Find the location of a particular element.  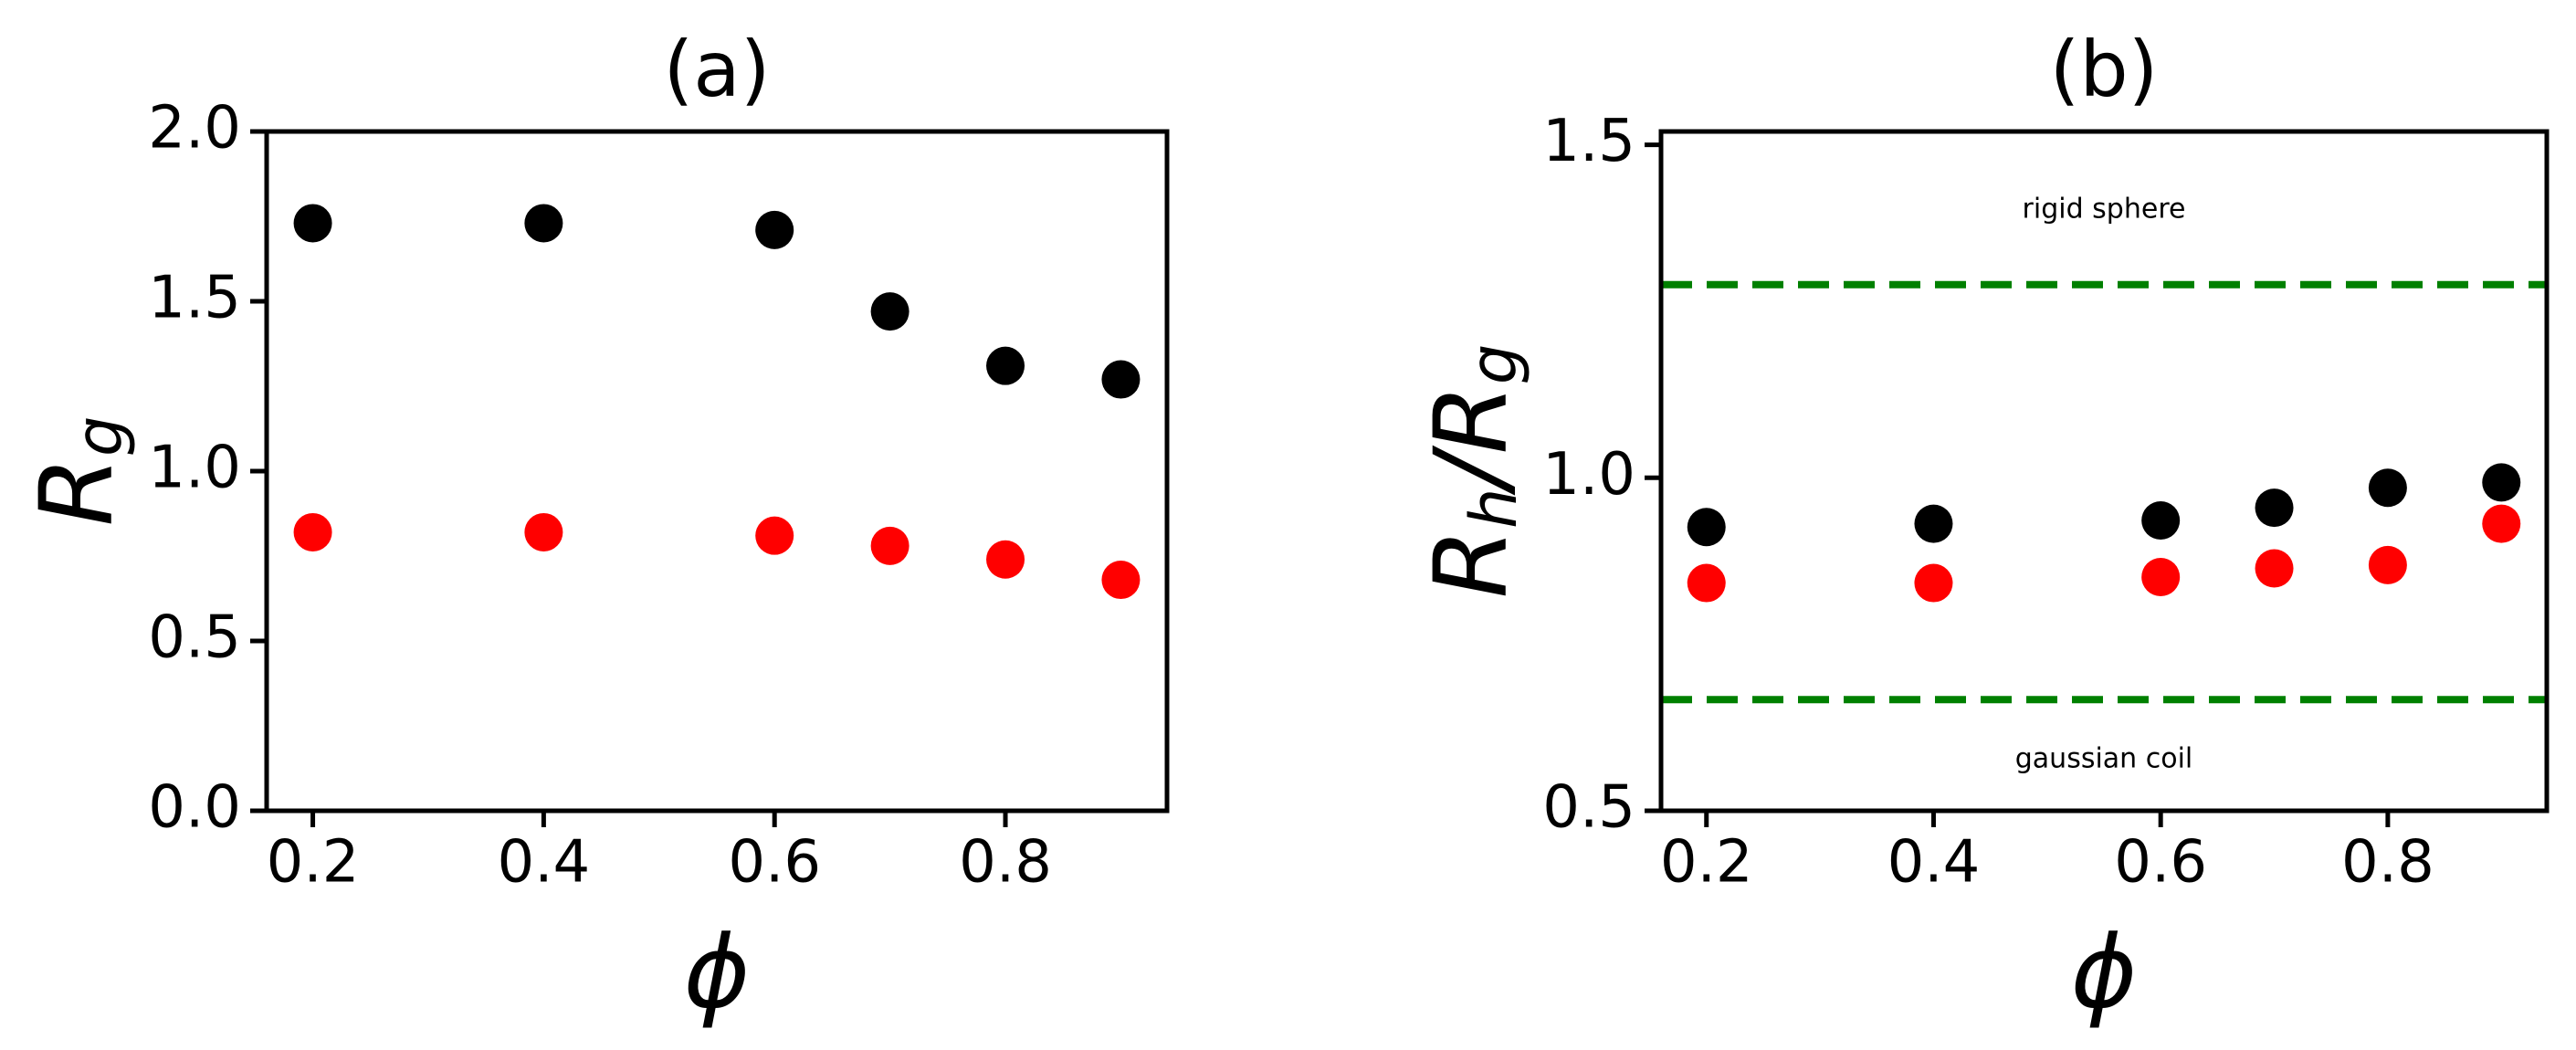

y-axis-label: Rg is located at coordinates (77, 471).